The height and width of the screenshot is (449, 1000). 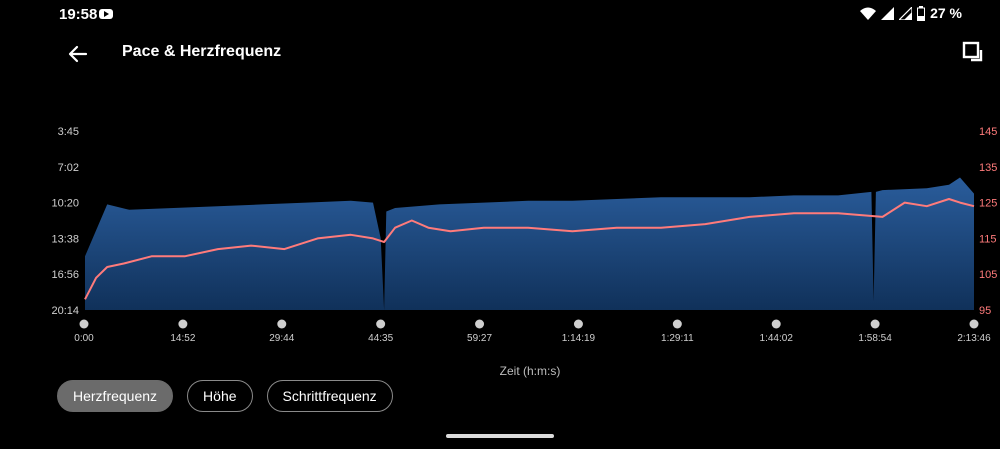 I want to click on arrow-left-icon, so click(x=78, y=54).